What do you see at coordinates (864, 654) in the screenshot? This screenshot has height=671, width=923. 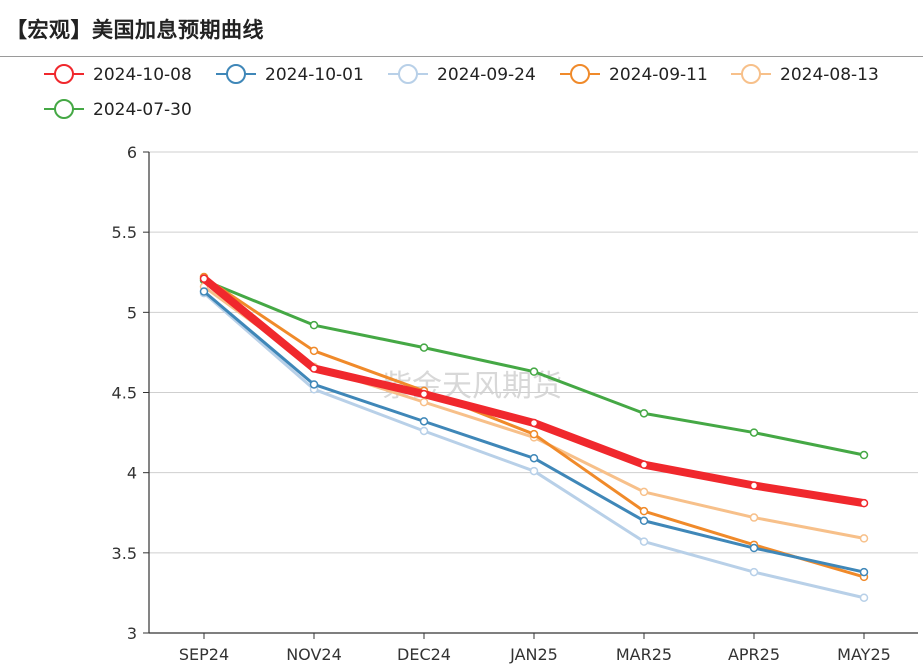 I see `x-tick-label: MAY25` at bounding box center [864, 654].